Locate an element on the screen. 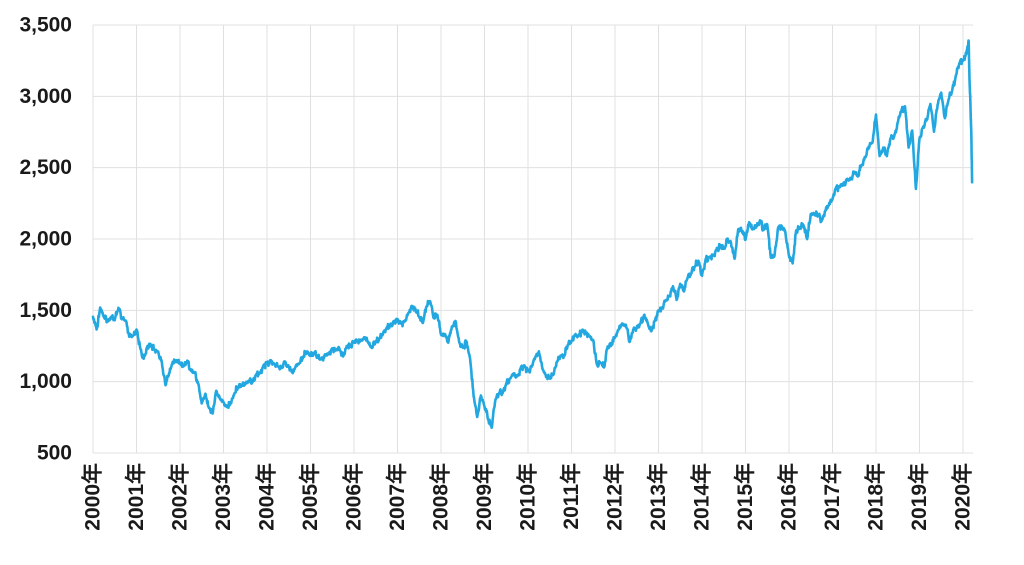  y-axis-tick-label: 500 is located at coordinates (54, 453).